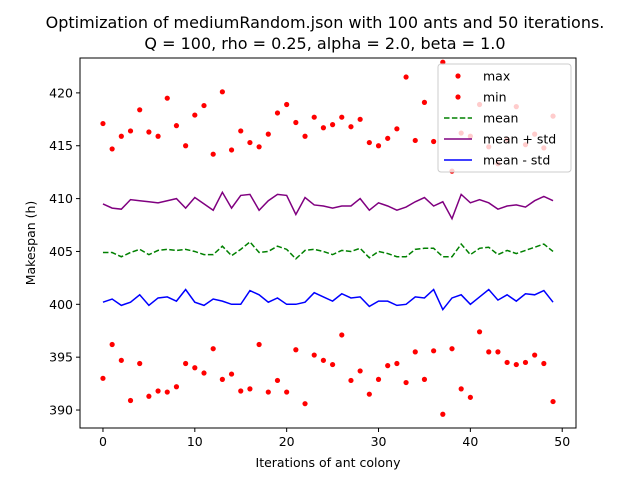 This screenshot has width=640, height=480. What do you see at coordinates (61, 304) in the screenshot?
I see `y-tick-label: 400` at bounding box center [61, 304].